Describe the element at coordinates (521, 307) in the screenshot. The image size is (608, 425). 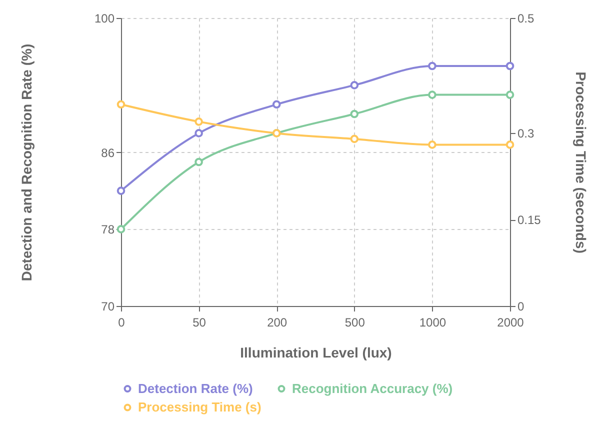
I see `y2-tick-label: 0` at that location.